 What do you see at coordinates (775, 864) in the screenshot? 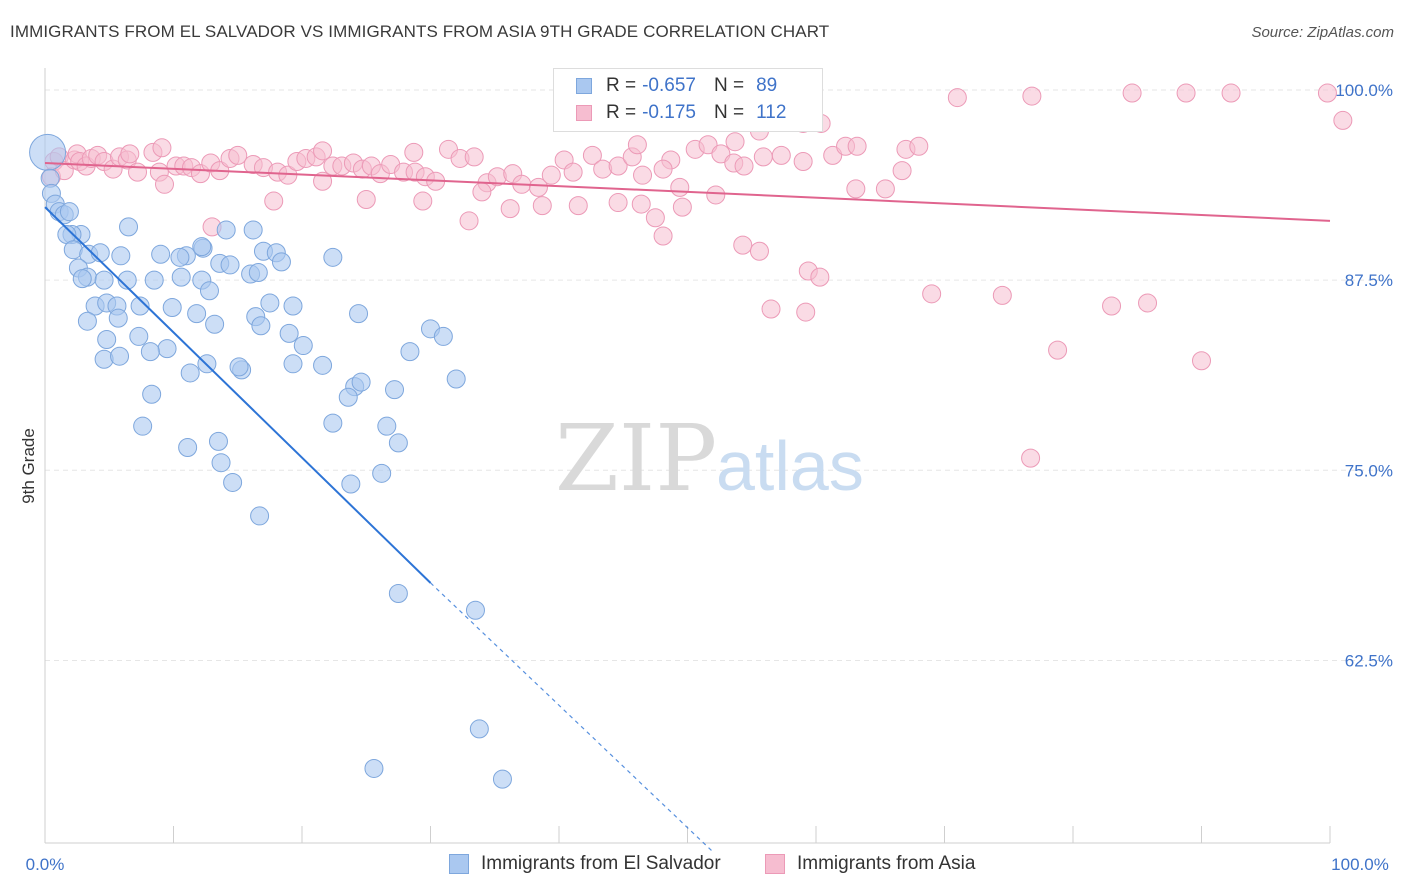
I see `bottom-legend-swatch-pink` at bounding box center [775, 864].